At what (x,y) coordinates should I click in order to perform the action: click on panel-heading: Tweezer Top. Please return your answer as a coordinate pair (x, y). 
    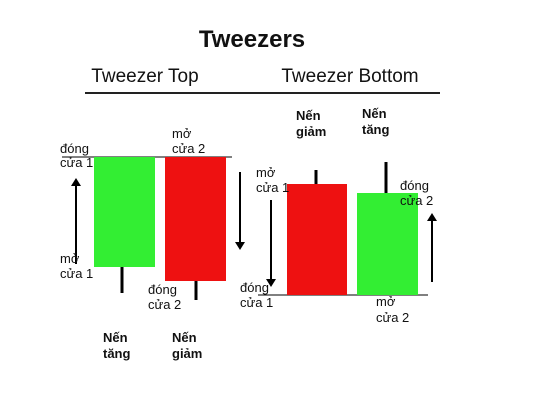
    Looking at the image, I should click on (144, 76).